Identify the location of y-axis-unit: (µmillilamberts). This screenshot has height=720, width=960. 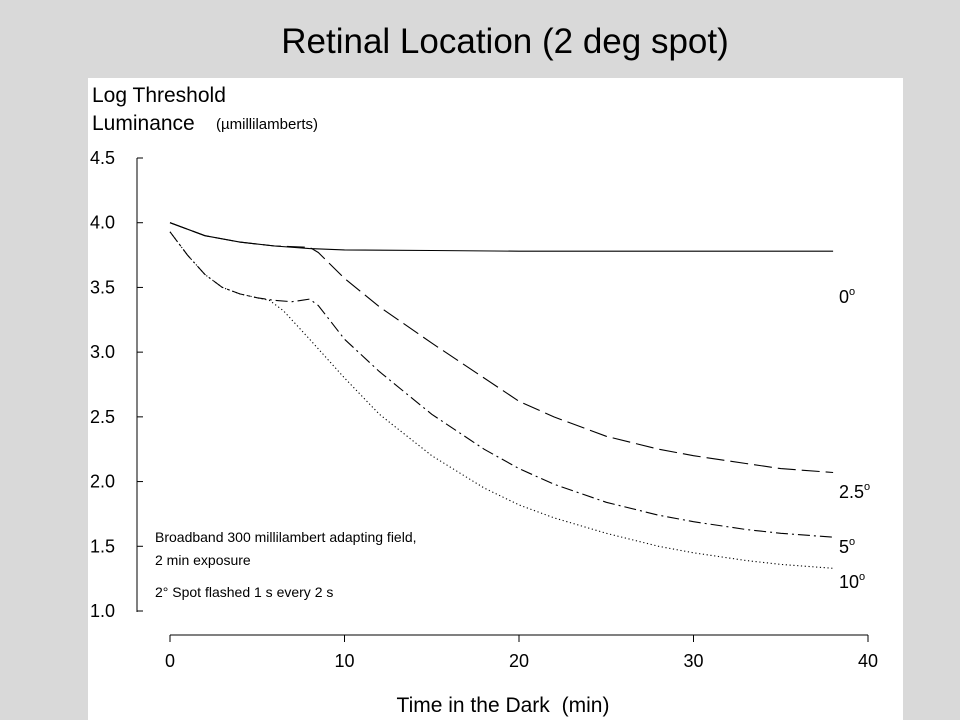
(267, 124).